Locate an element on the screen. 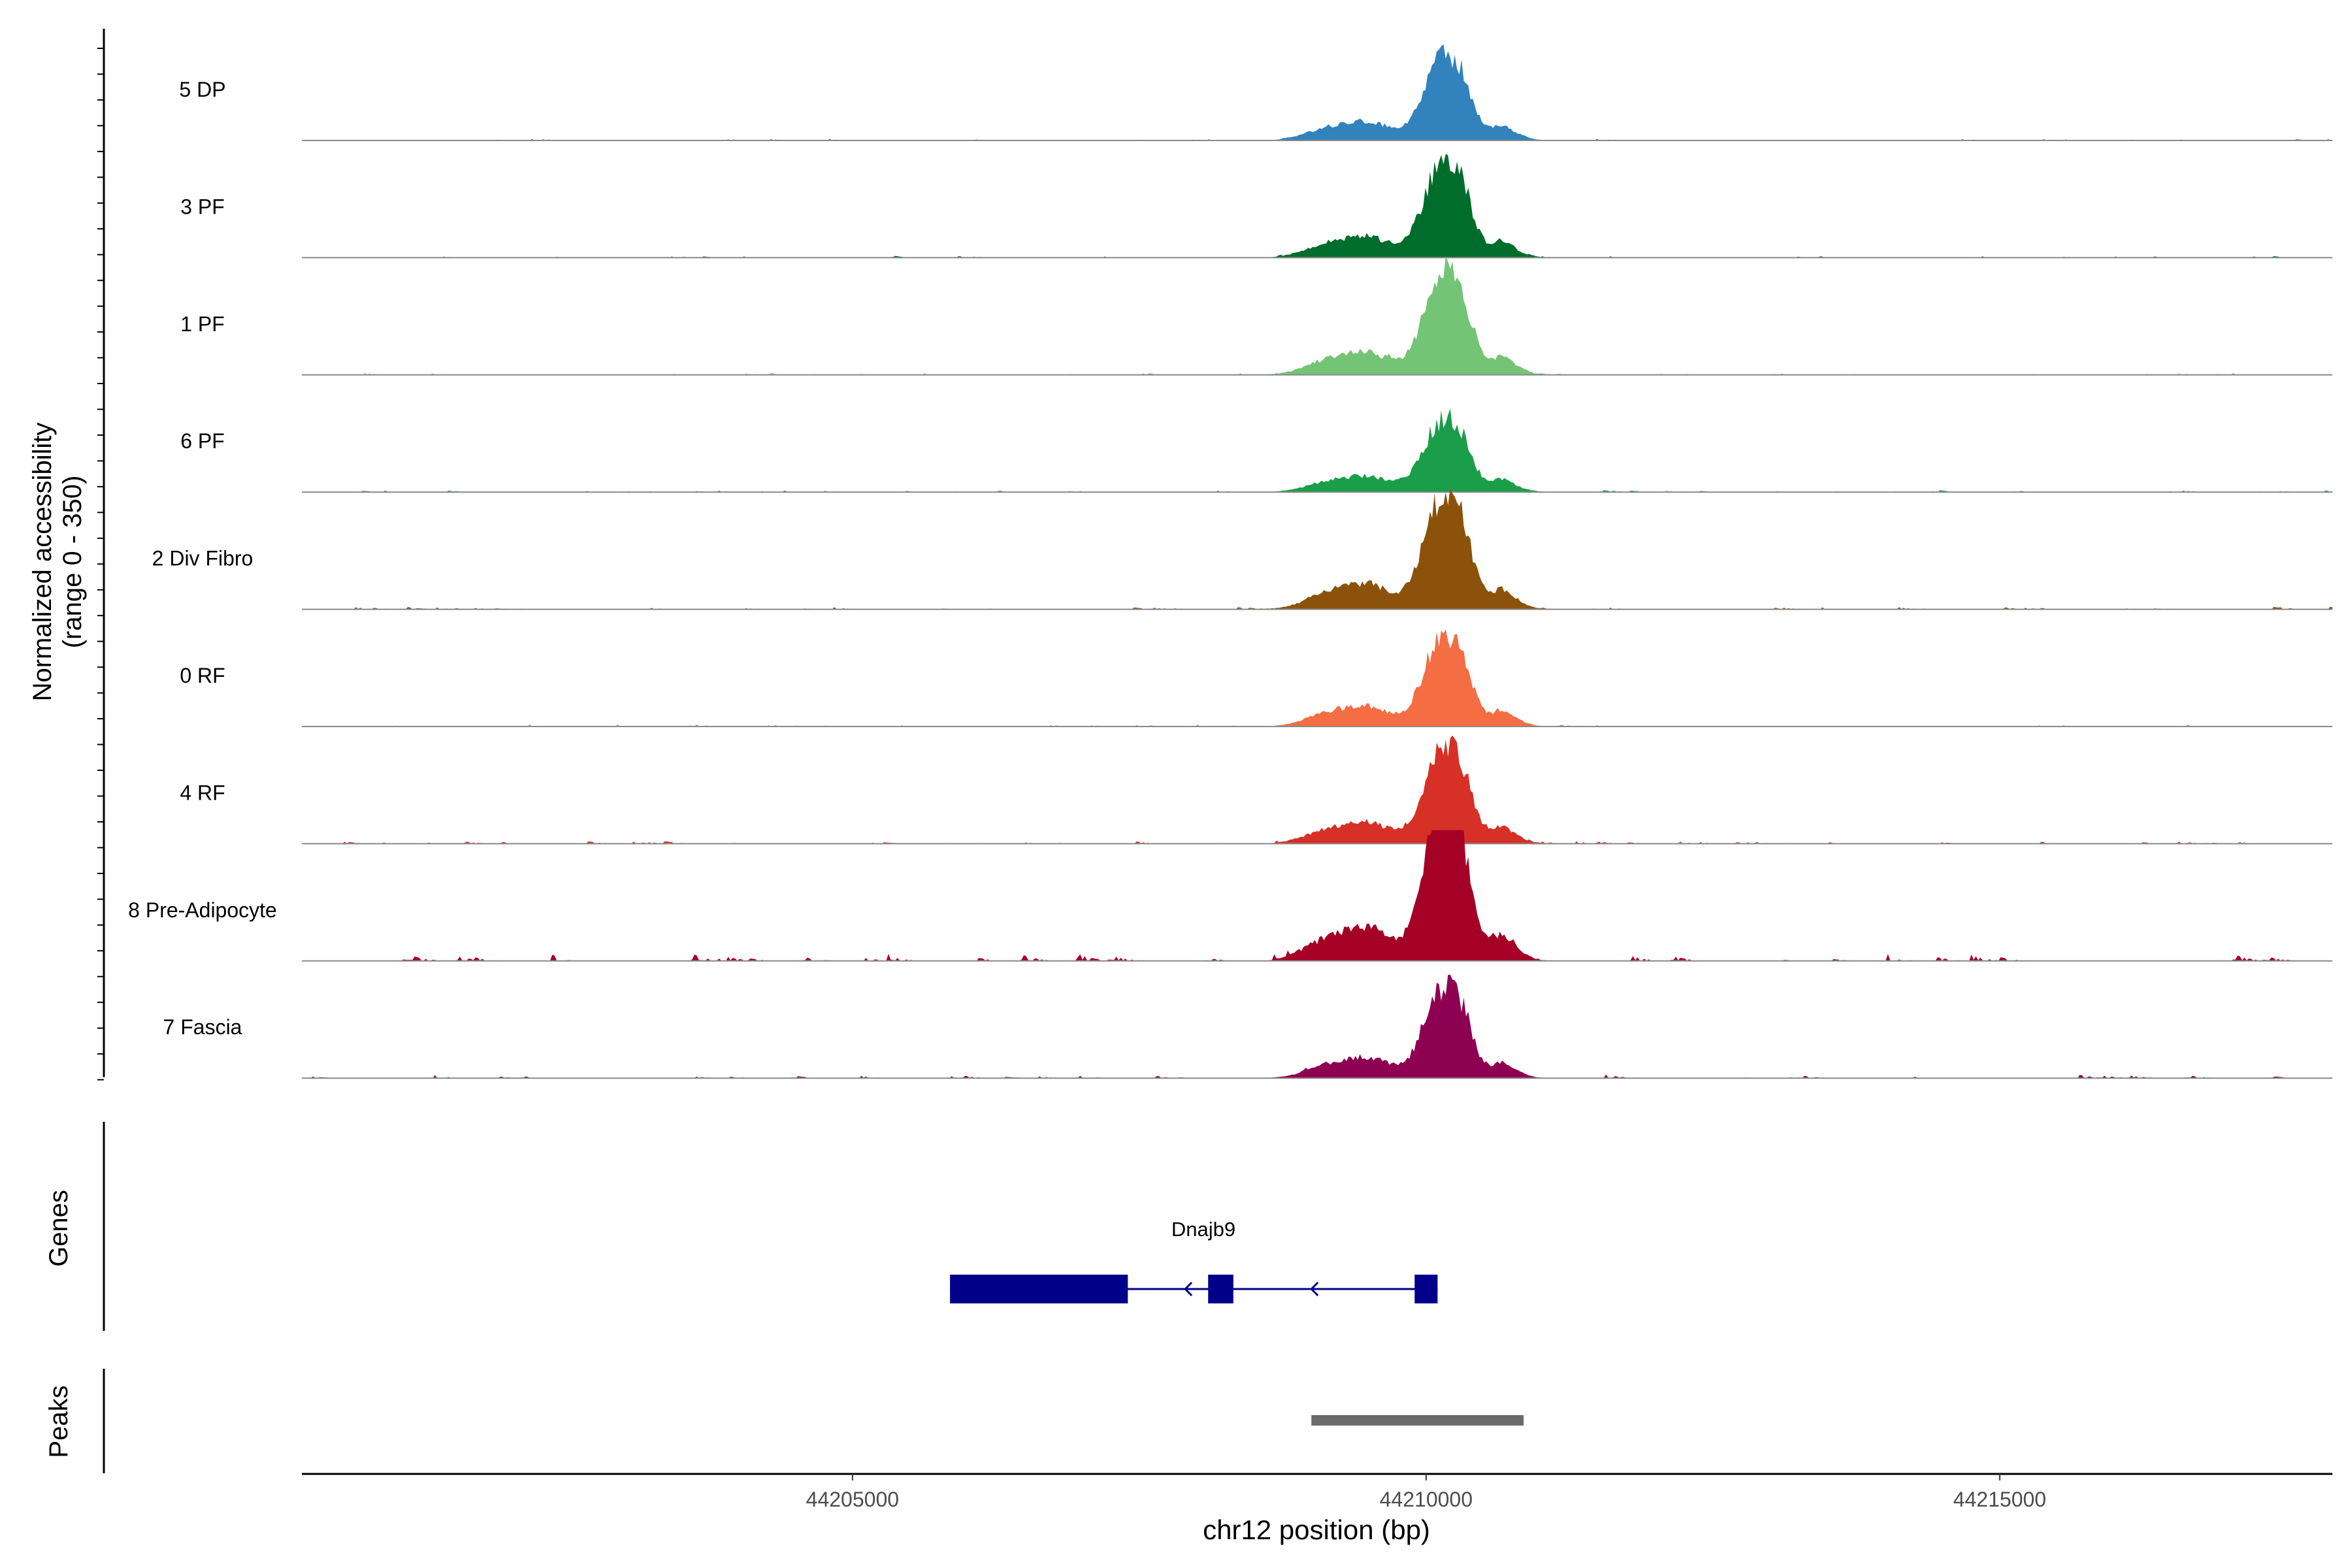 The width and height of the screenshot is (2352, 1568). peaks-track is located at coordinates (813, 1421).